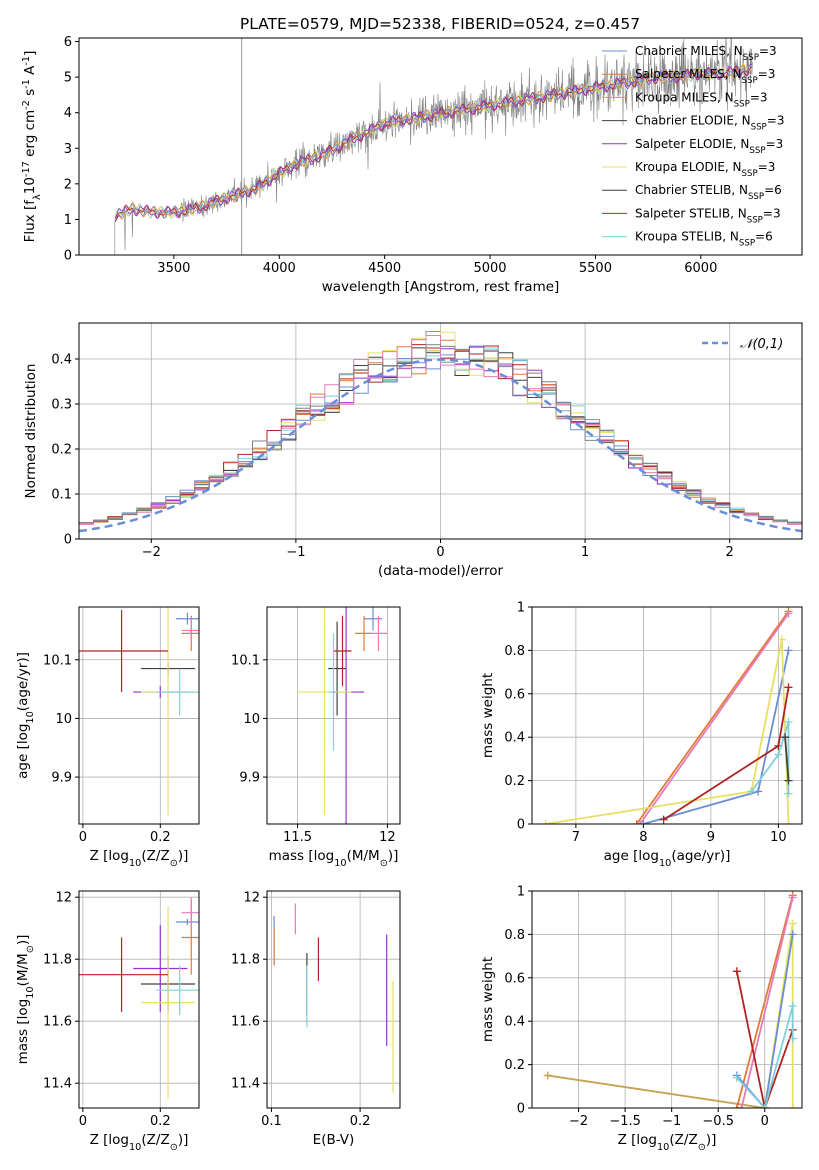 The height and width of the screenshot is (1170, 819). What do you see at coordinates (249, 778) in the screenshot?
I see `y-tick-label: 9.9` at bounding box center [249, 778].